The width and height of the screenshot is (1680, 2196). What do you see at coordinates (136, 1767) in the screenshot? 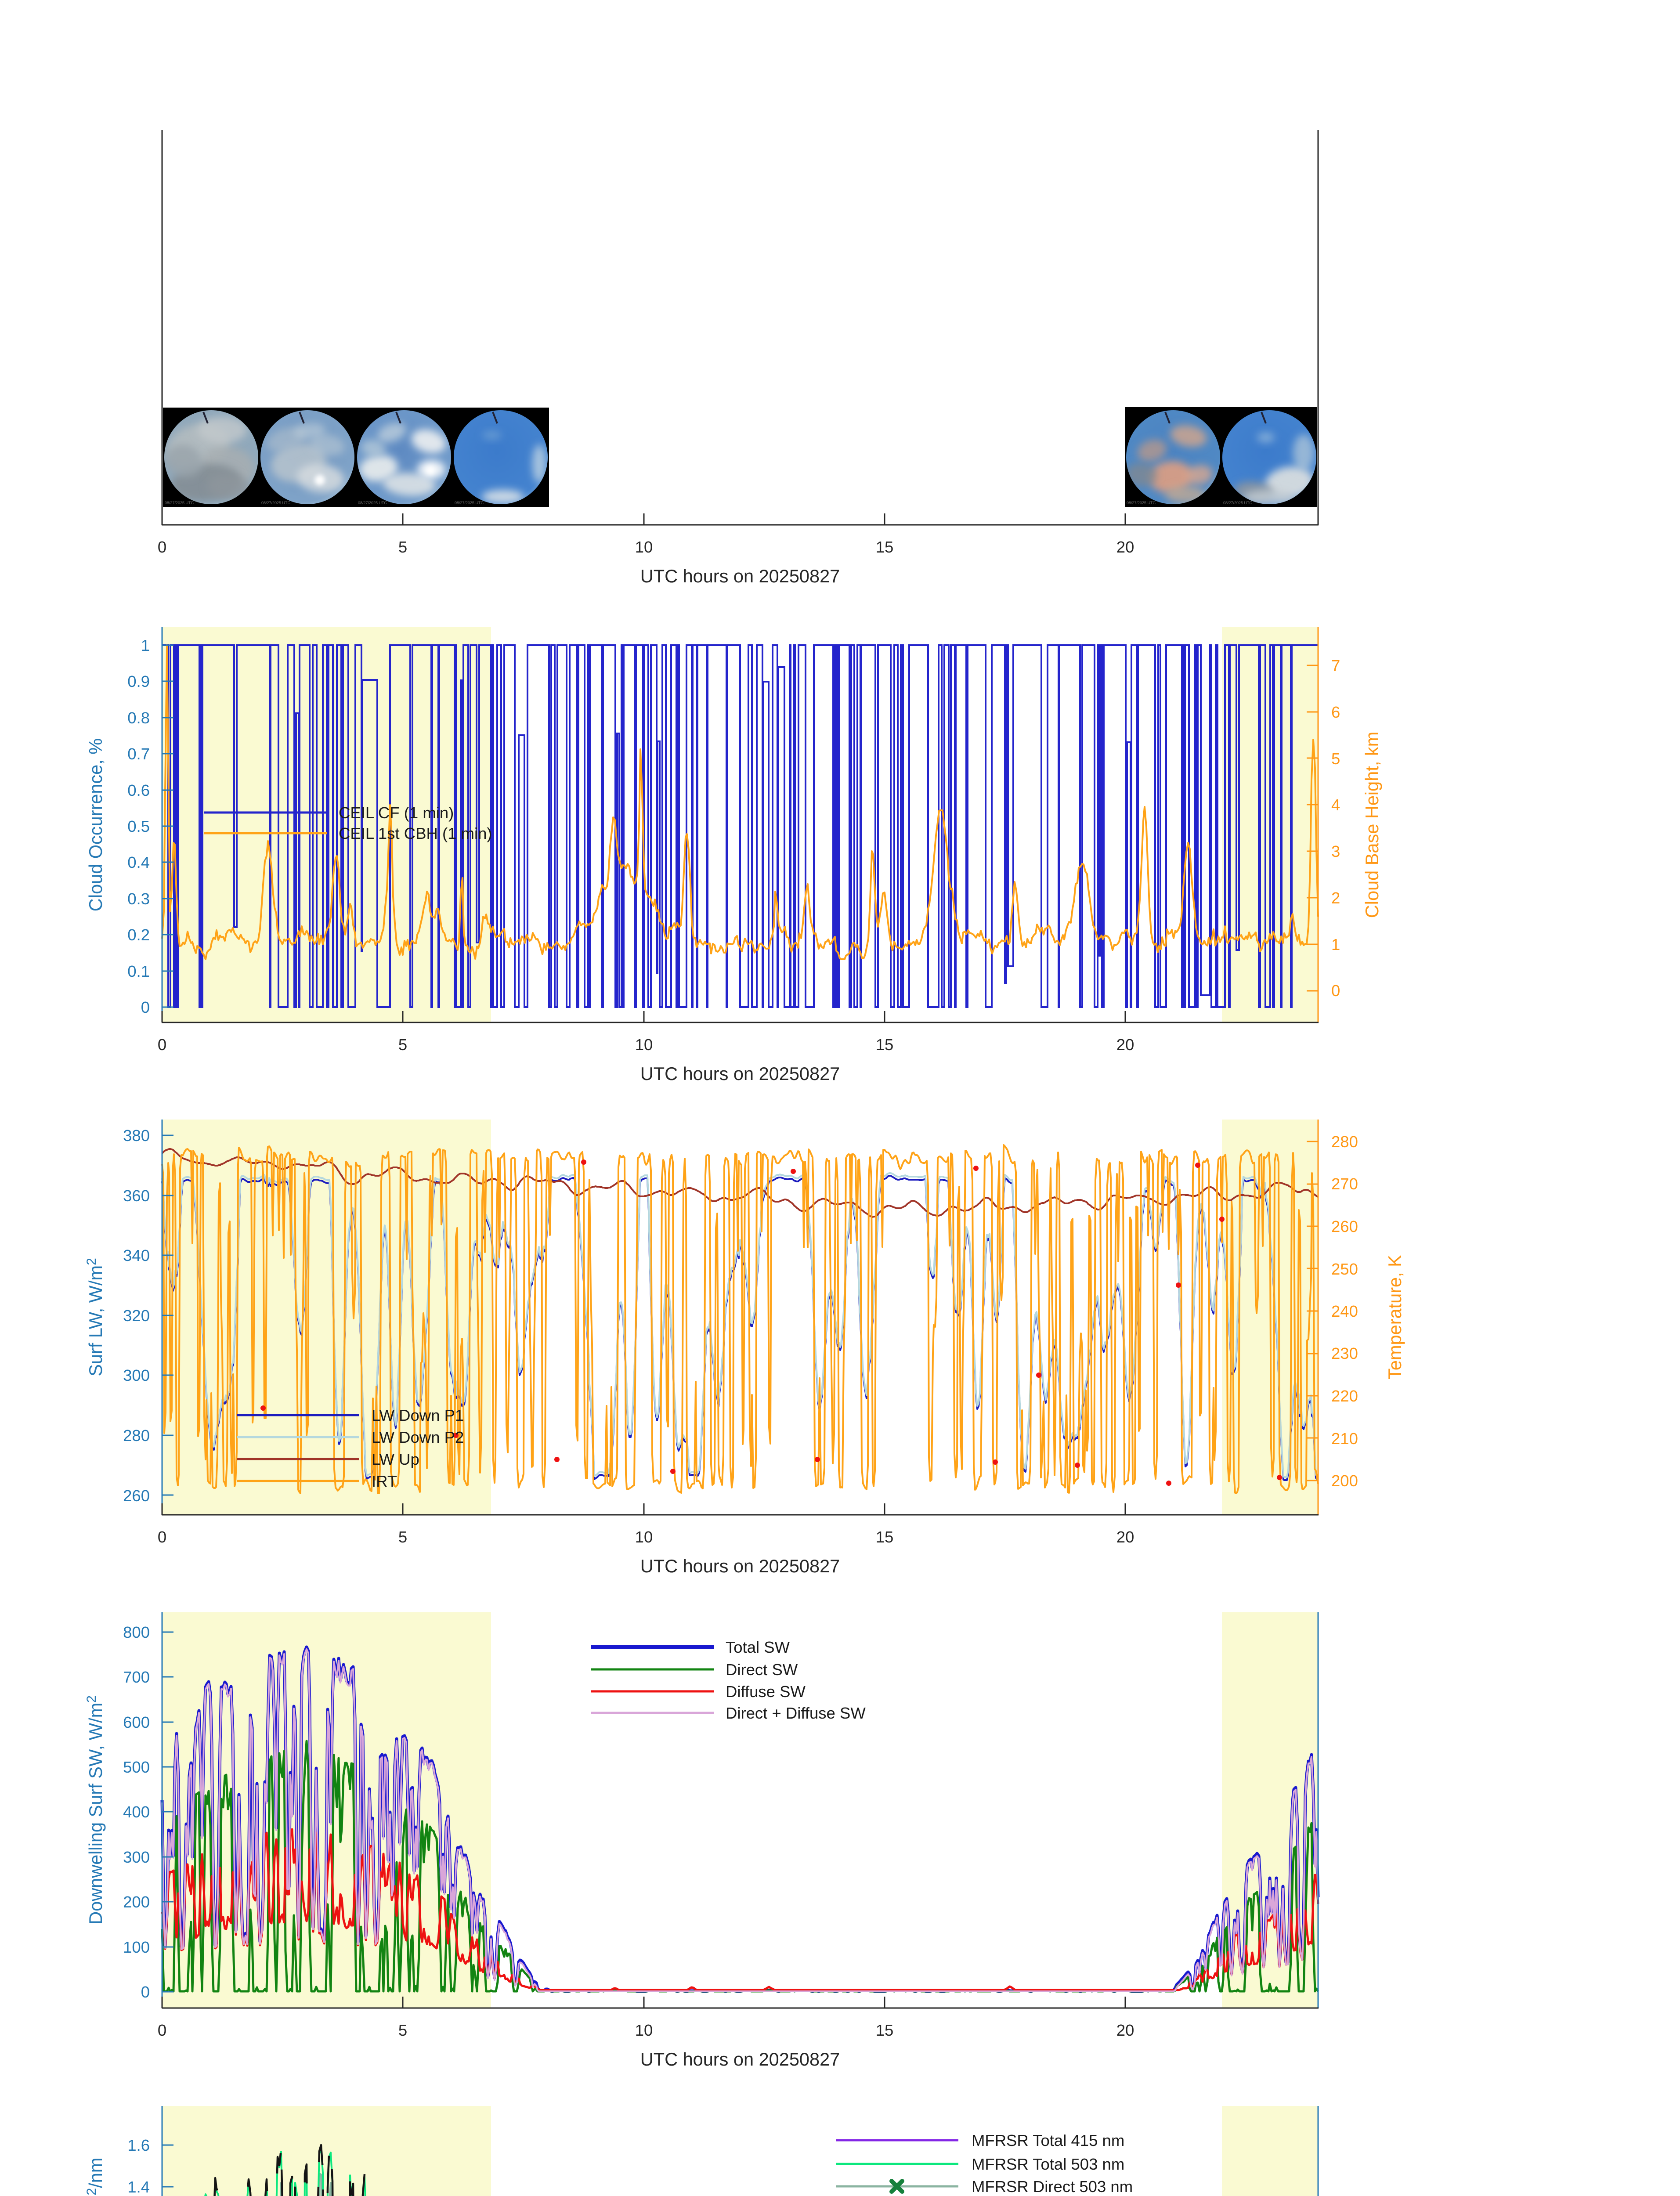
I see `svg-text: 500` at bounding box center [136, 1767].